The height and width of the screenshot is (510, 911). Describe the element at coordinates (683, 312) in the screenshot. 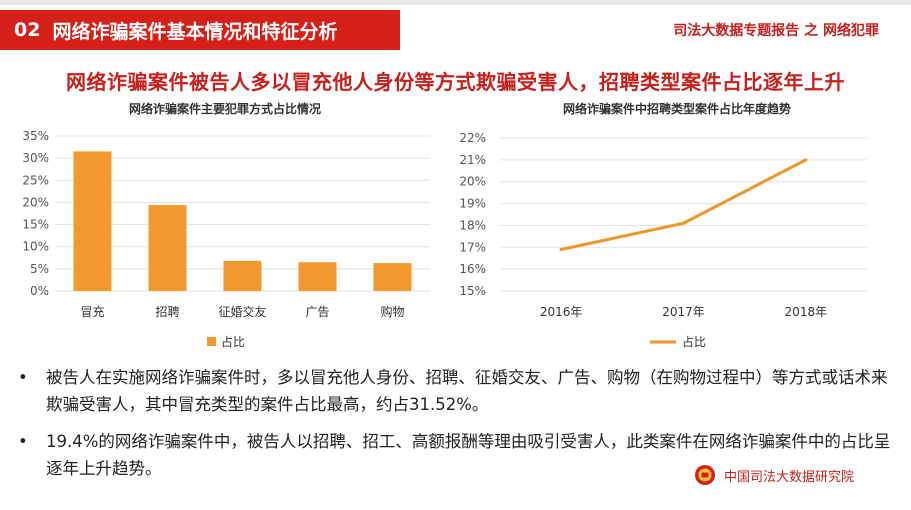

I see `x-tick-label: 2017年` at that location.